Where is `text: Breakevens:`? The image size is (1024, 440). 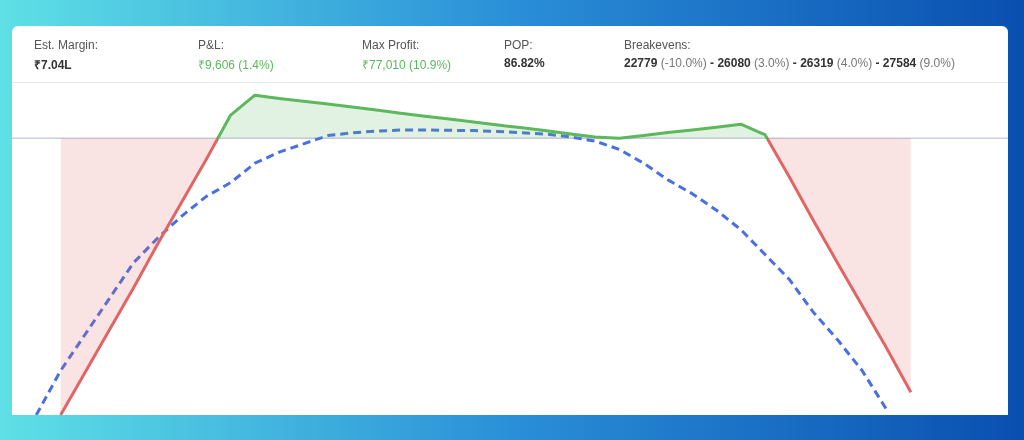
text: Breakevens: is located at coordinates (658, 45).